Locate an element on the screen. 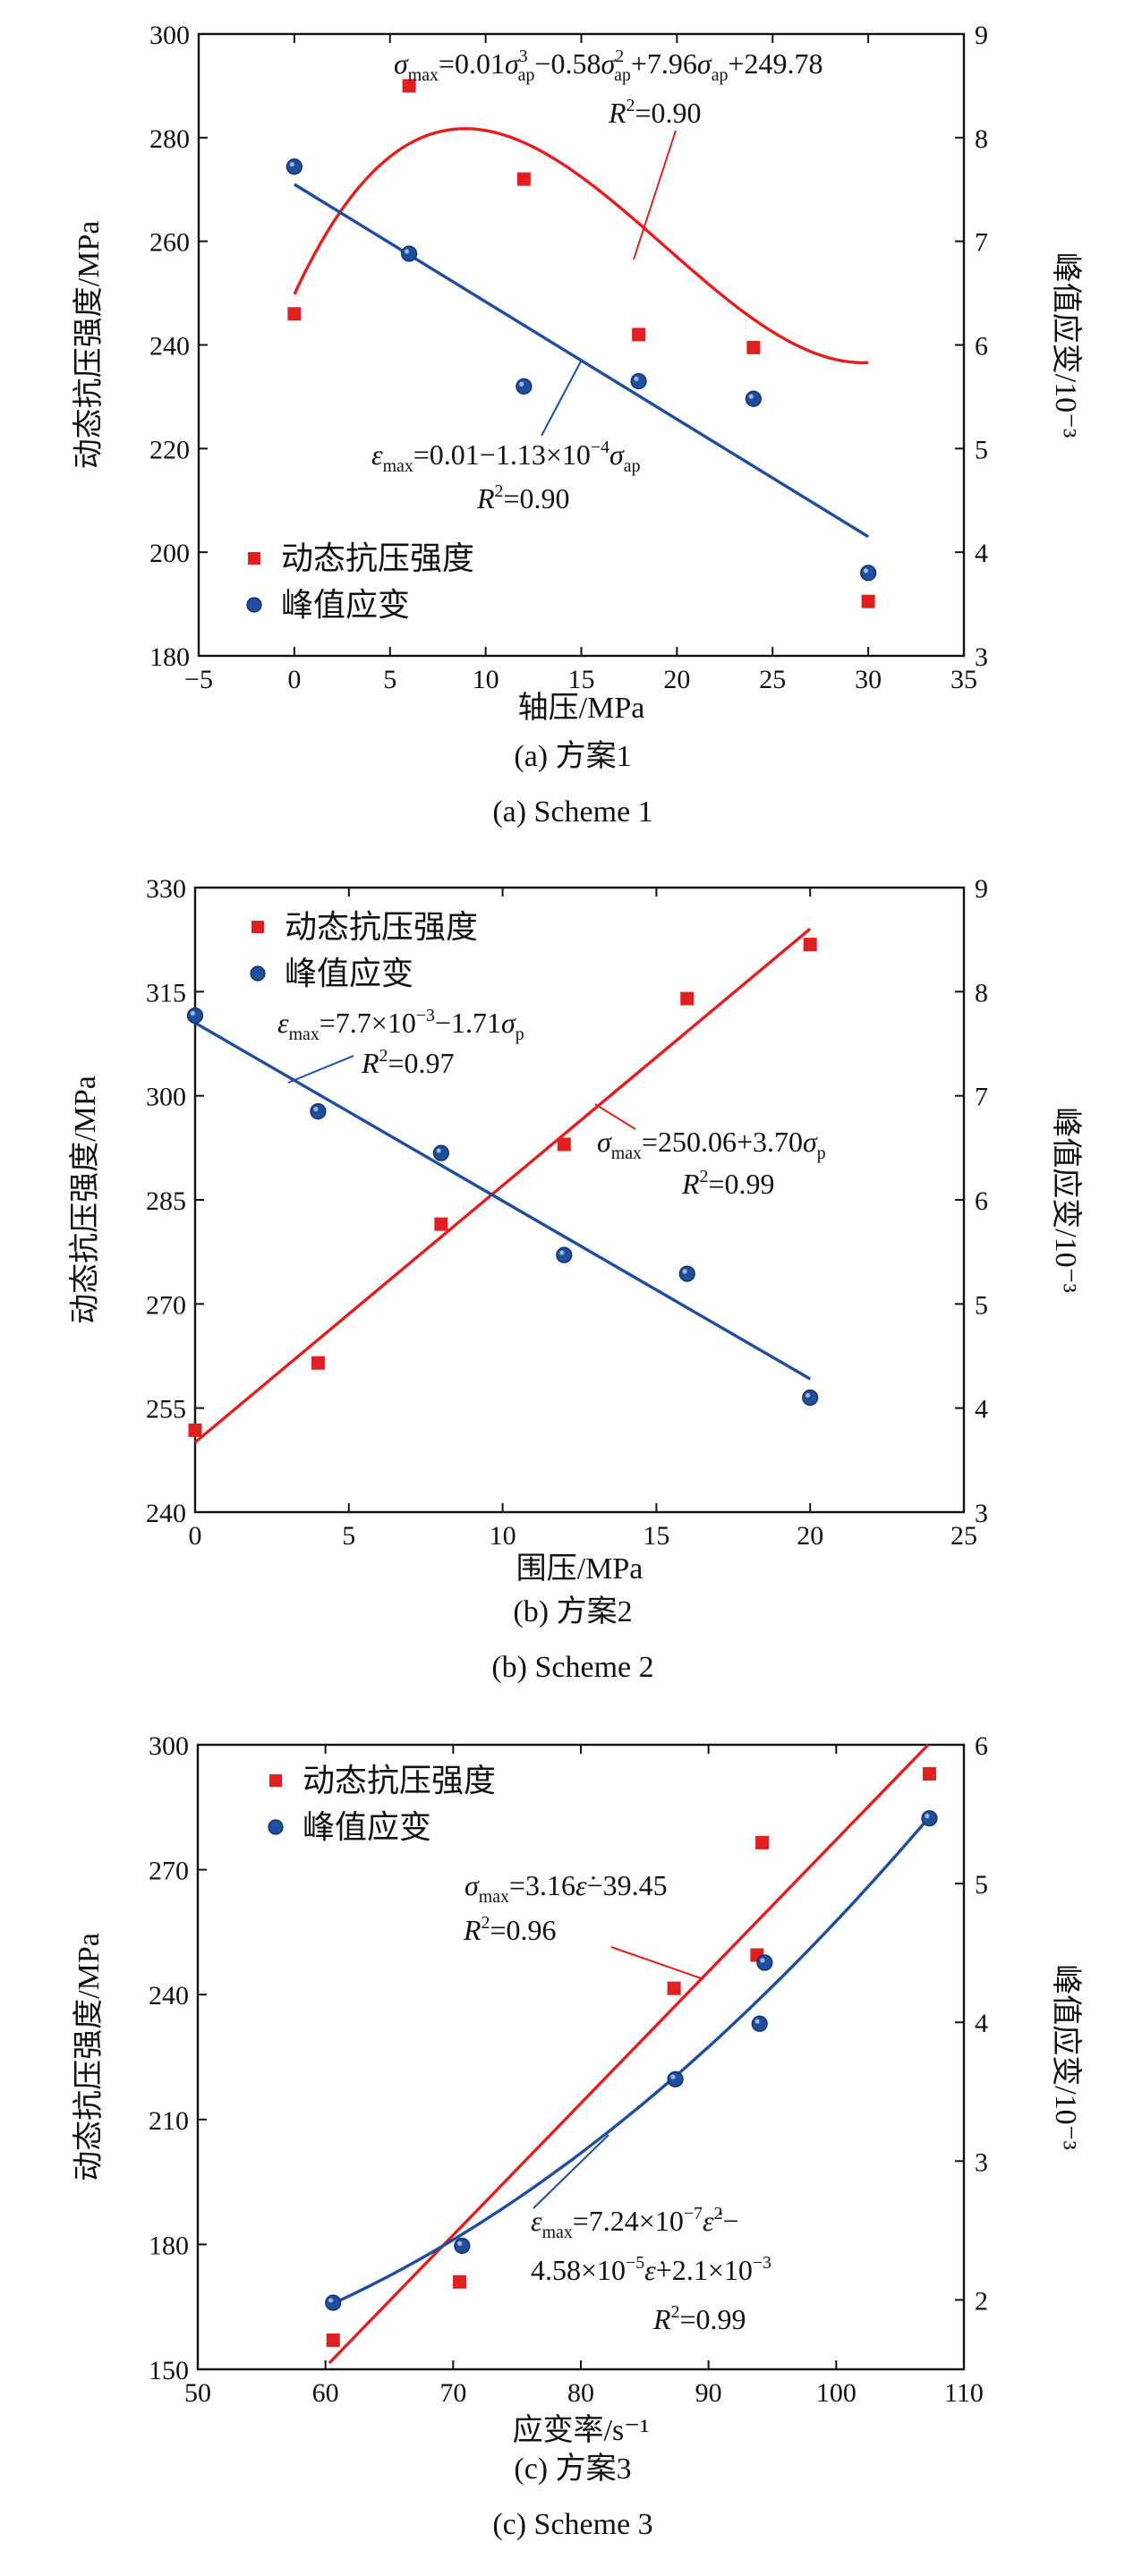  x-axis-label: 围压/MPa is located at coordinates (579, 1569).